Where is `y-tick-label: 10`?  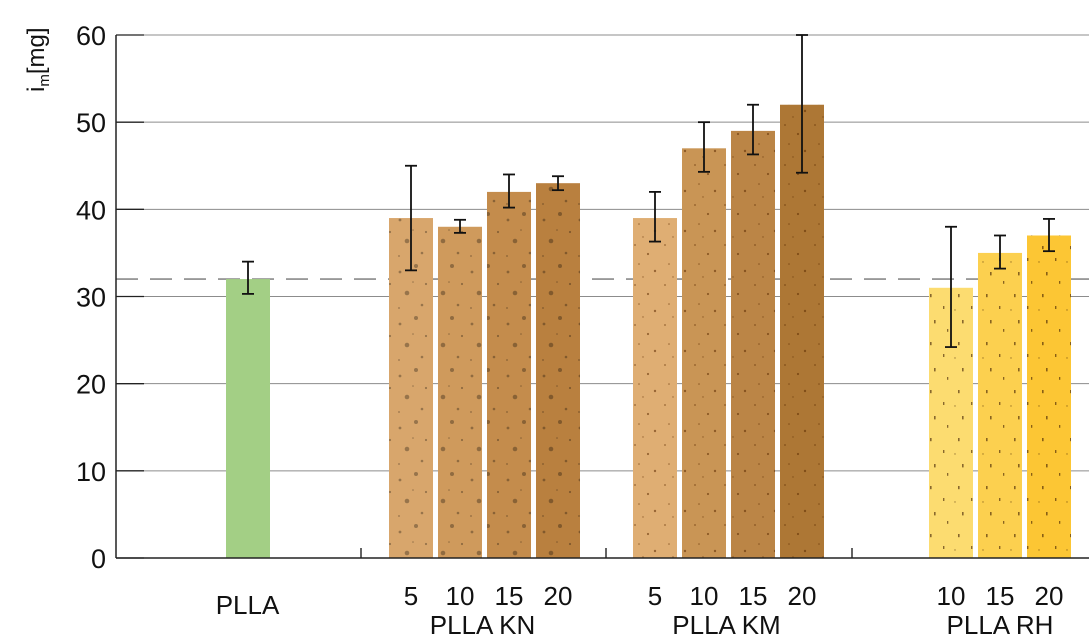 y-tick-label: 10 is located at coordinates (91, 472).